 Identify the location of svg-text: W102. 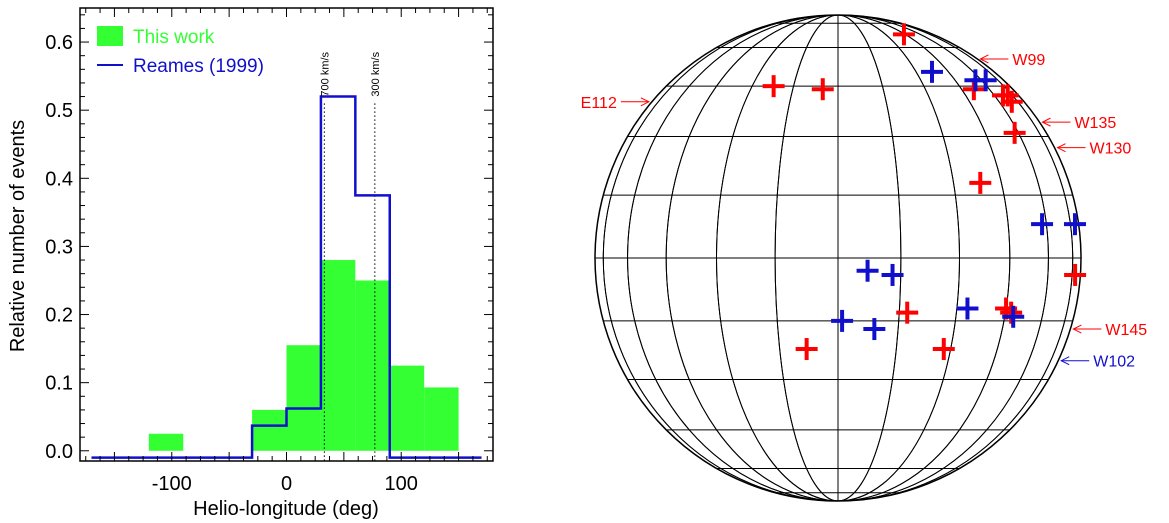
(1114, 362).